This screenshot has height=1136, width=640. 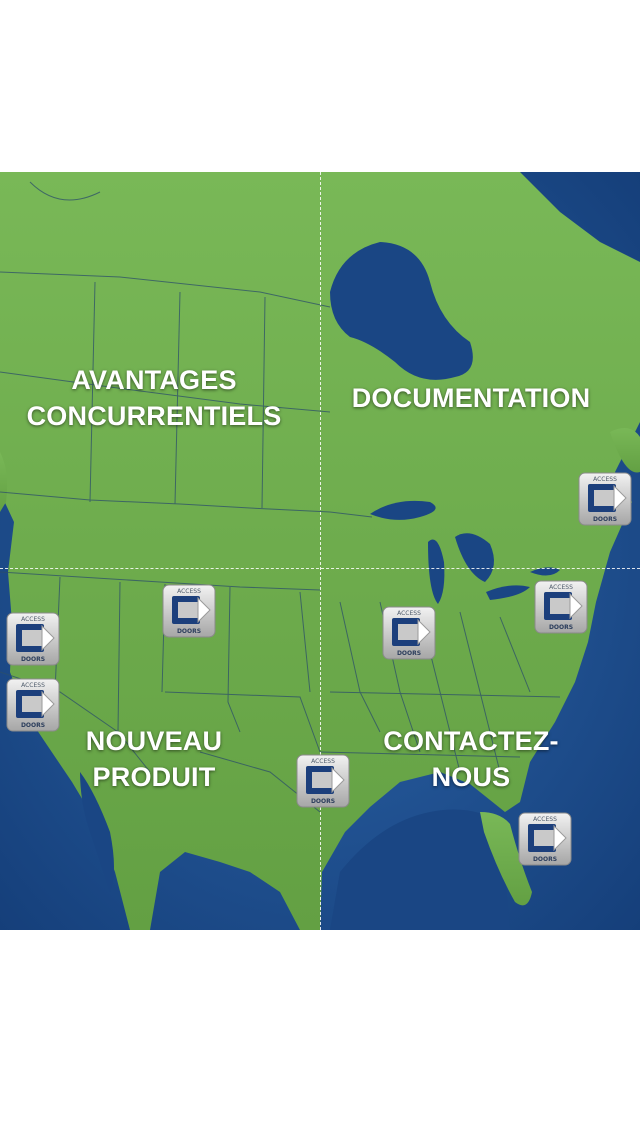 I want to click on pin-new-york: ACCESS DOORS, so click(x=561, y=607).